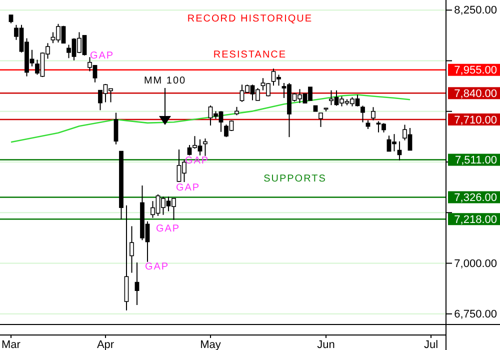 The image size is (500, 350). I want to click on ref-line-label: 7,218.00, so click(475, 220).